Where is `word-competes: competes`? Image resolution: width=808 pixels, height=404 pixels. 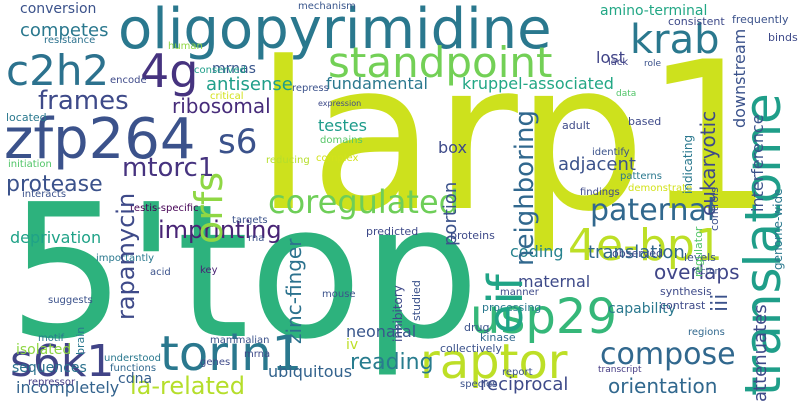
word-competes: competes is located at coordinates (64, 30).